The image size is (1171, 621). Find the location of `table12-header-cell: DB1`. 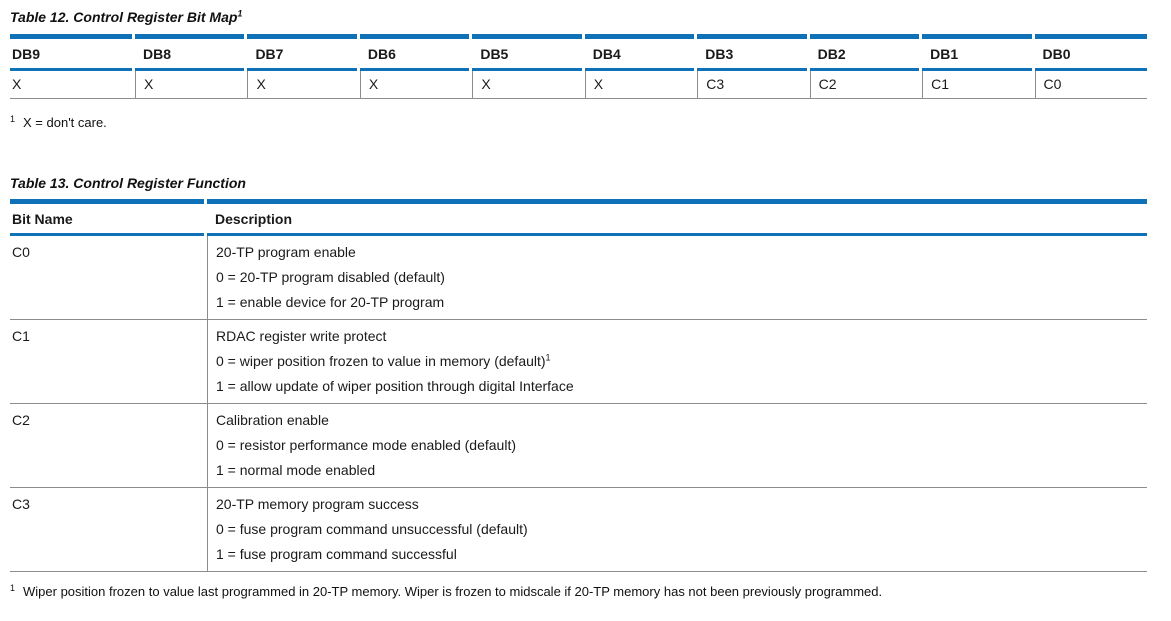

table12-header-cell: DB1 is located at coordinates (944, 54).